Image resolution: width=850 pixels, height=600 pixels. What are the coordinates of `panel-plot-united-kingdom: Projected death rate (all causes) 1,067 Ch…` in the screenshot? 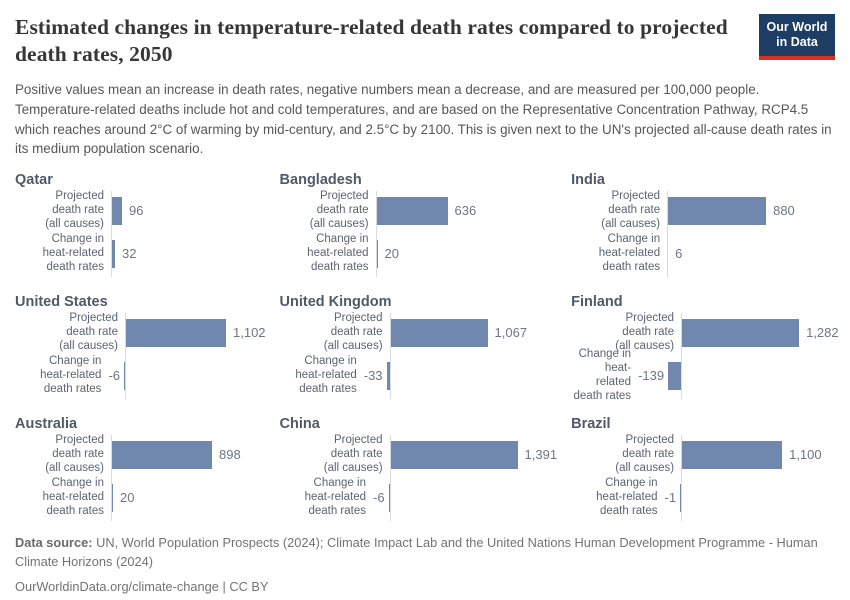 It's located at (419, 355).